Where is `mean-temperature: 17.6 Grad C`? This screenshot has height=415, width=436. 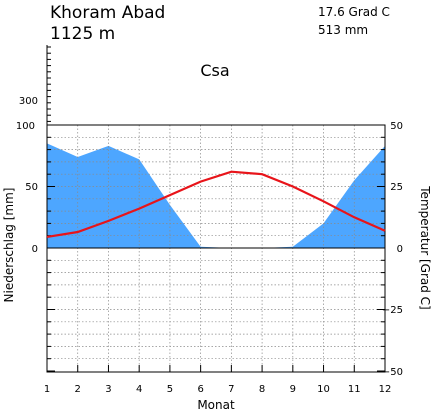
mean-temperature: 17.6 Grad C is located at coordinates (354, 12).